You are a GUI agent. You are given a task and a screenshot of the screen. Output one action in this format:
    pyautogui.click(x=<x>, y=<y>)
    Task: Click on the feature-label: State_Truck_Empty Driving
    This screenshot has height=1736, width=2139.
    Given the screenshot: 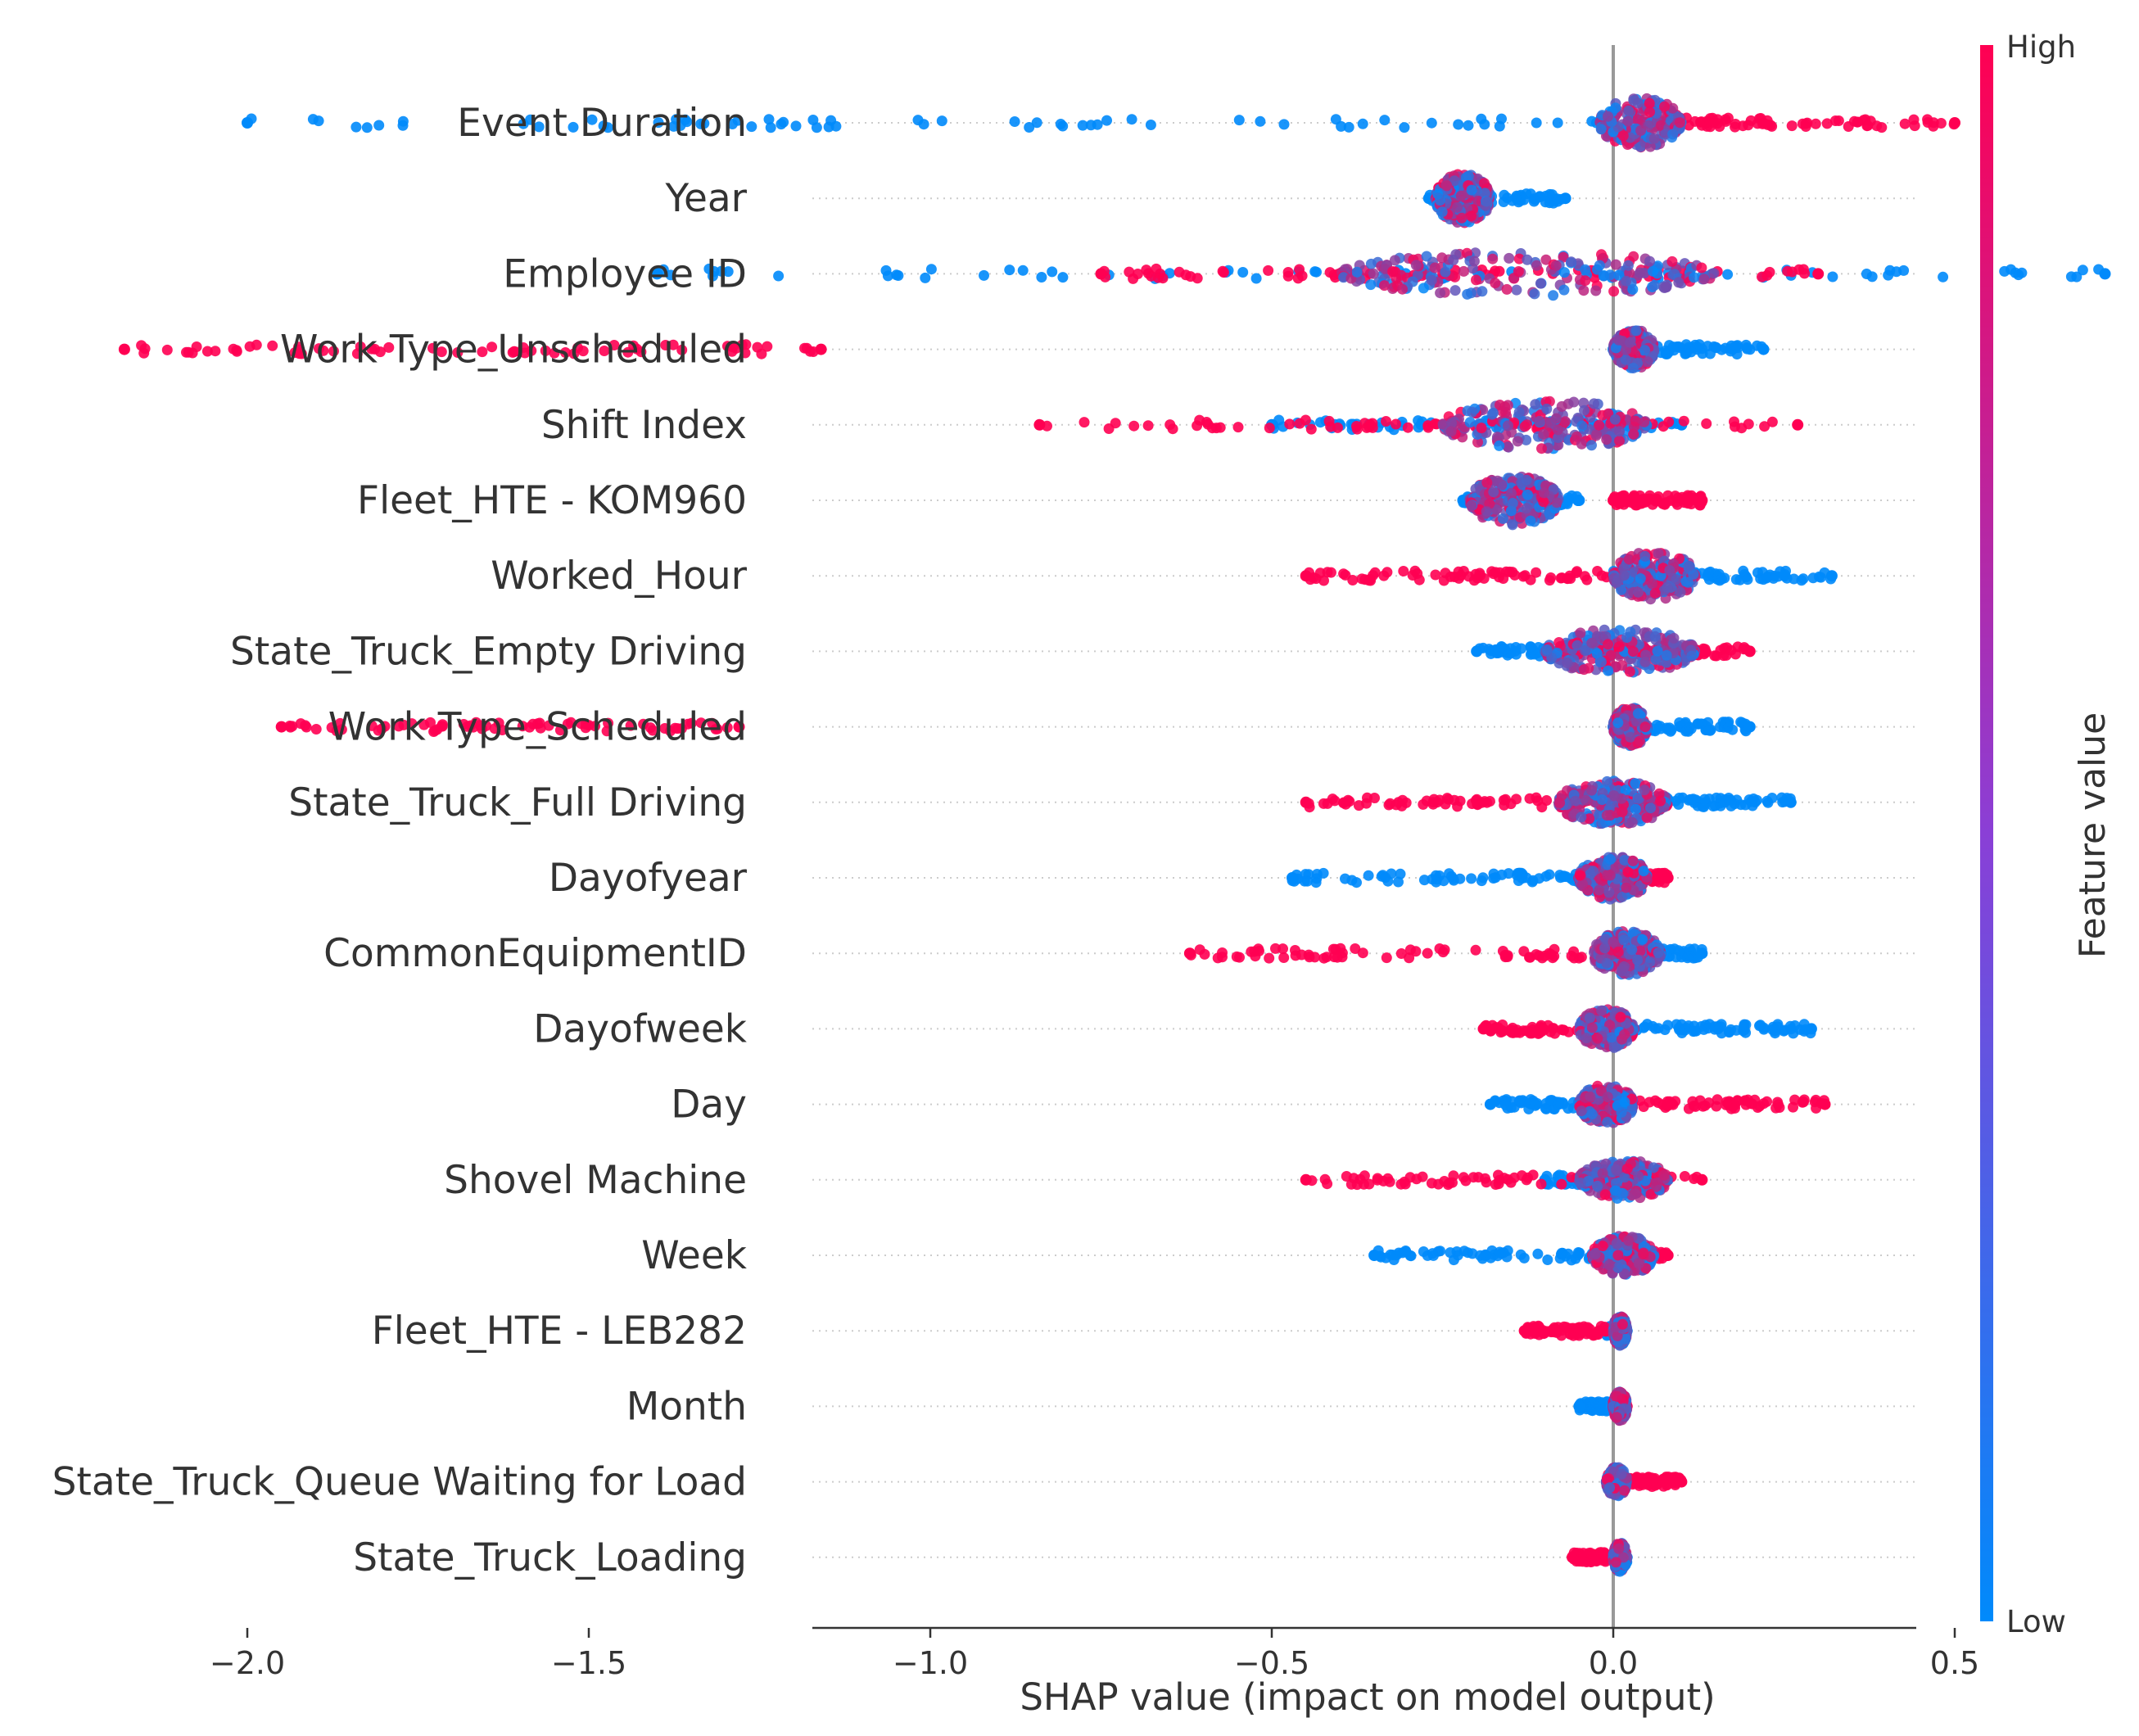 What is the action you would take?
    pyautogui.click(x=488, y=651)
    